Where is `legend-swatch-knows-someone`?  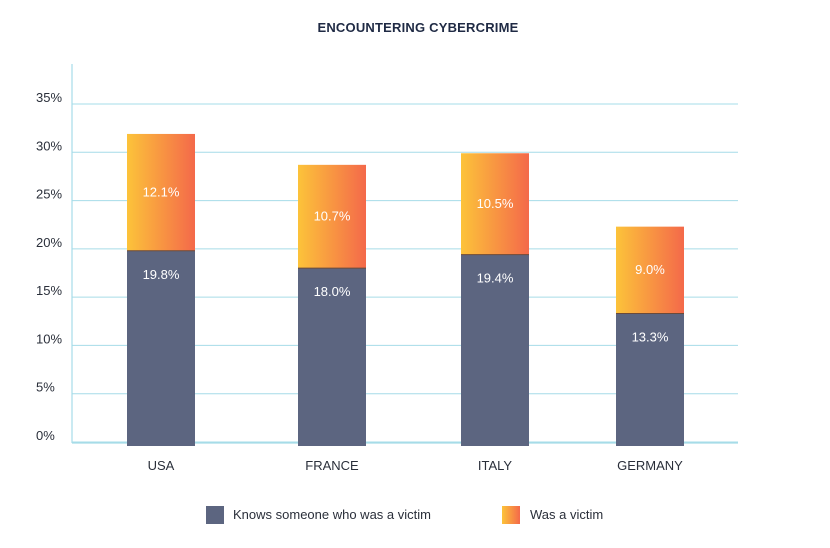
legend-swatch-knows-someone is located at coordinates (215, 515).